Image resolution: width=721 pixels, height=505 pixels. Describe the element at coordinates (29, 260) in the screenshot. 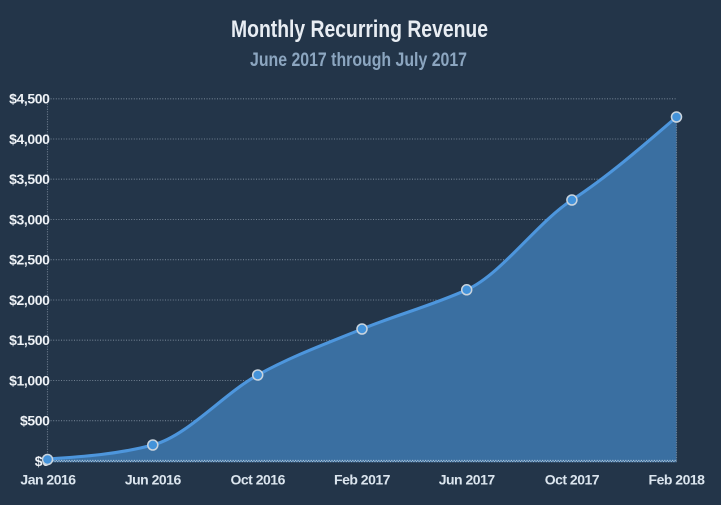

I see `svg-text: $2,500` at that location.